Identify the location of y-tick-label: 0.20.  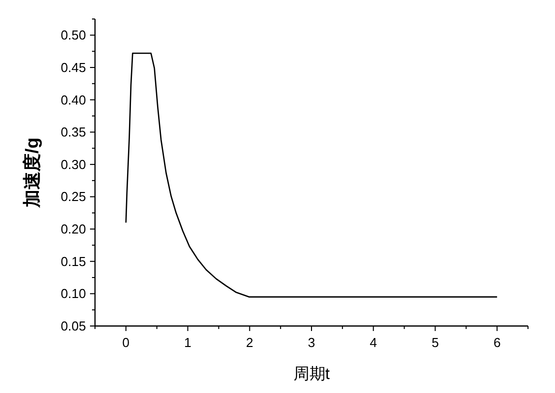
(73, 229).